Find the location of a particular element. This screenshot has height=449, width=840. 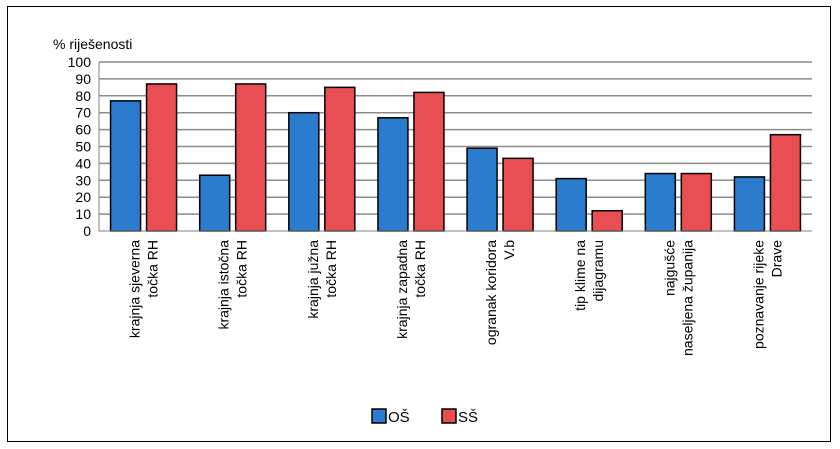

x-tick-label-line: poznavanje rijeke is located at coordinates (758, 294).